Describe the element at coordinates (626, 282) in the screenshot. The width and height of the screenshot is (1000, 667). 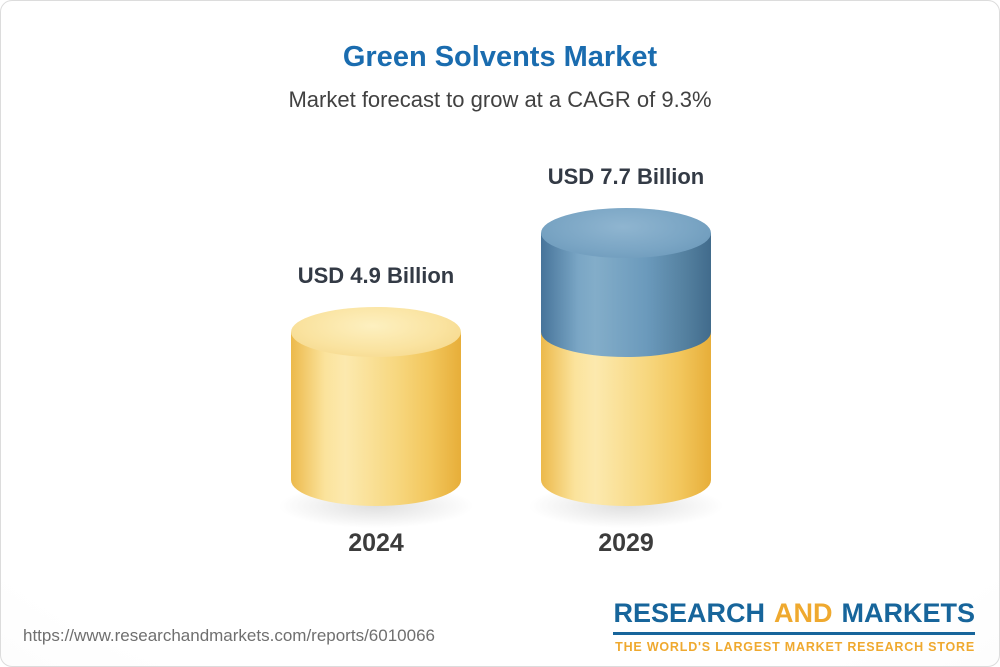
I see `bar-2029-blue-segment` at that location.